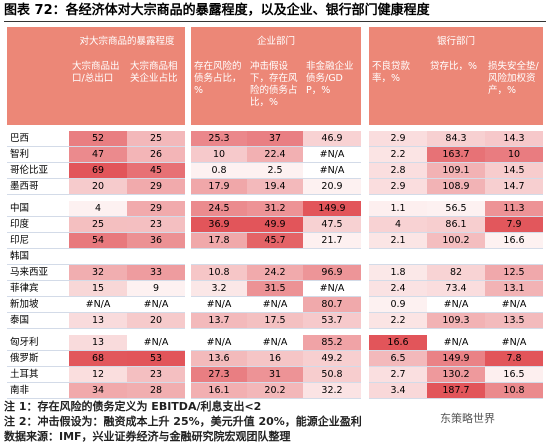  What do you see at coordinates (219, 391) in the screenshot?
I see `value-cell: 16.1` at bounding box center [219, 391].